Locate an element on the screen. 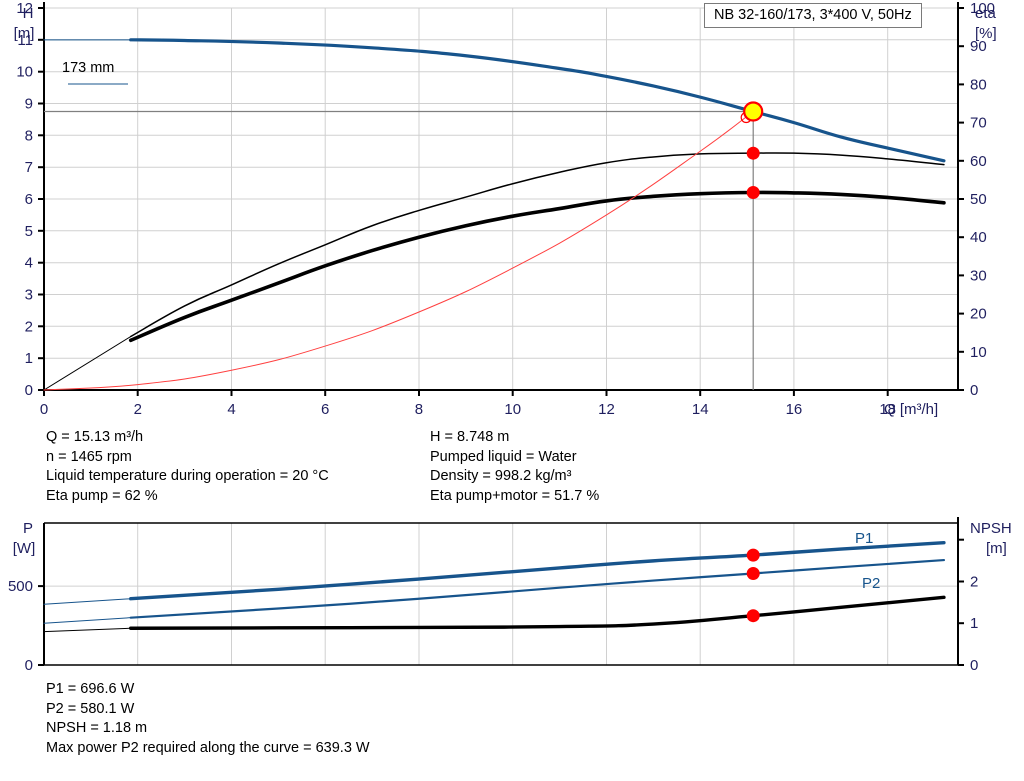  p-axis-unit: [W] is located at coordinates (24, 548).